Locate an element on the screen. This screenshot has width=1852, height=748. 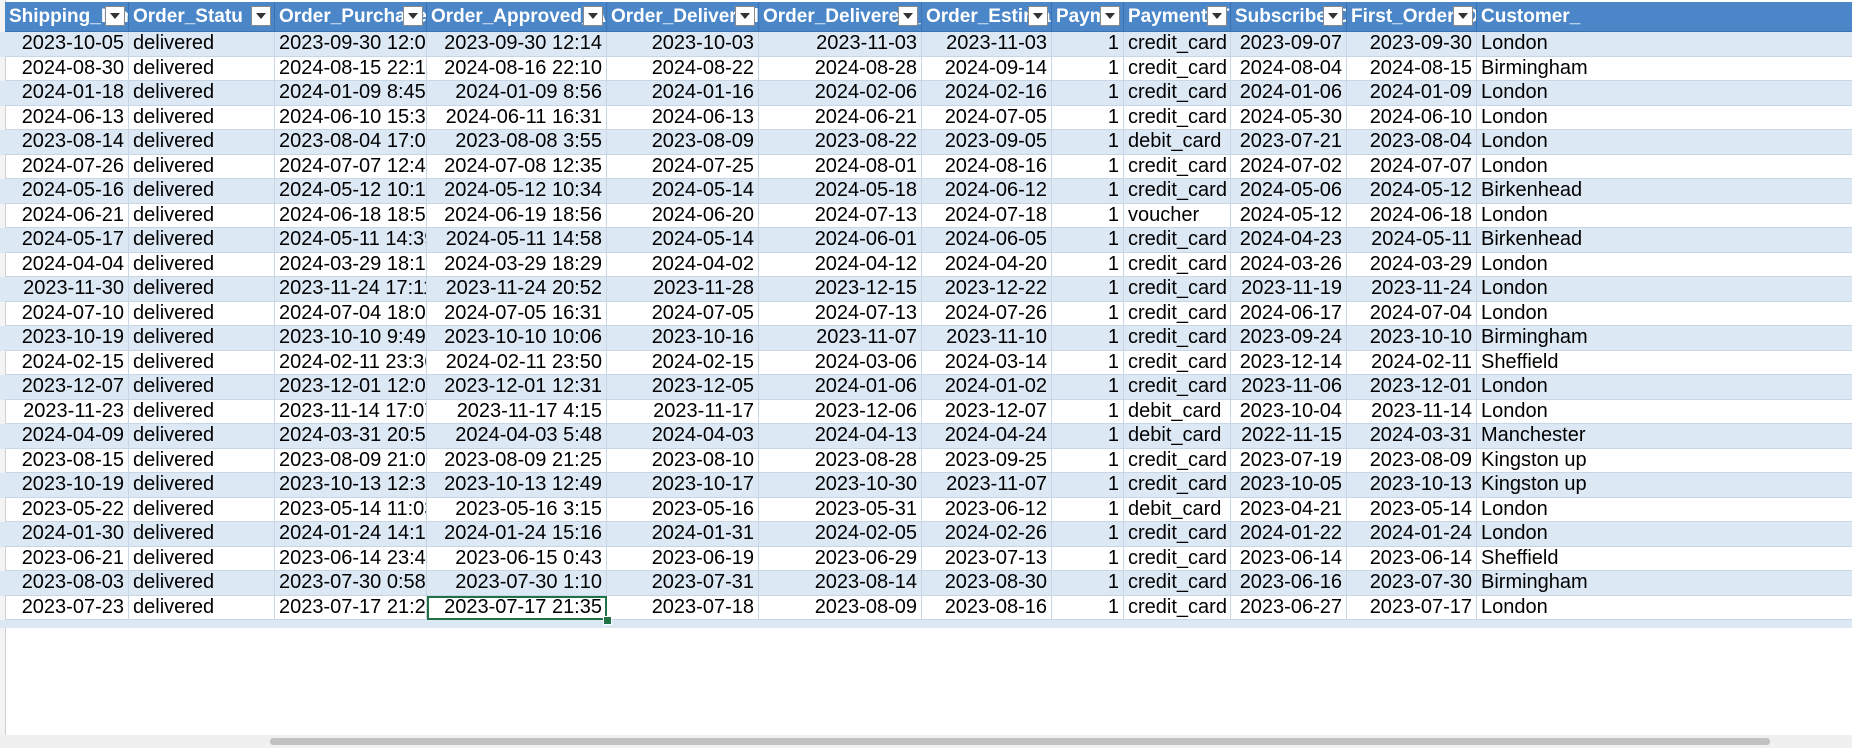
column-header: Customer_ is located at coordinates (1664, 17).